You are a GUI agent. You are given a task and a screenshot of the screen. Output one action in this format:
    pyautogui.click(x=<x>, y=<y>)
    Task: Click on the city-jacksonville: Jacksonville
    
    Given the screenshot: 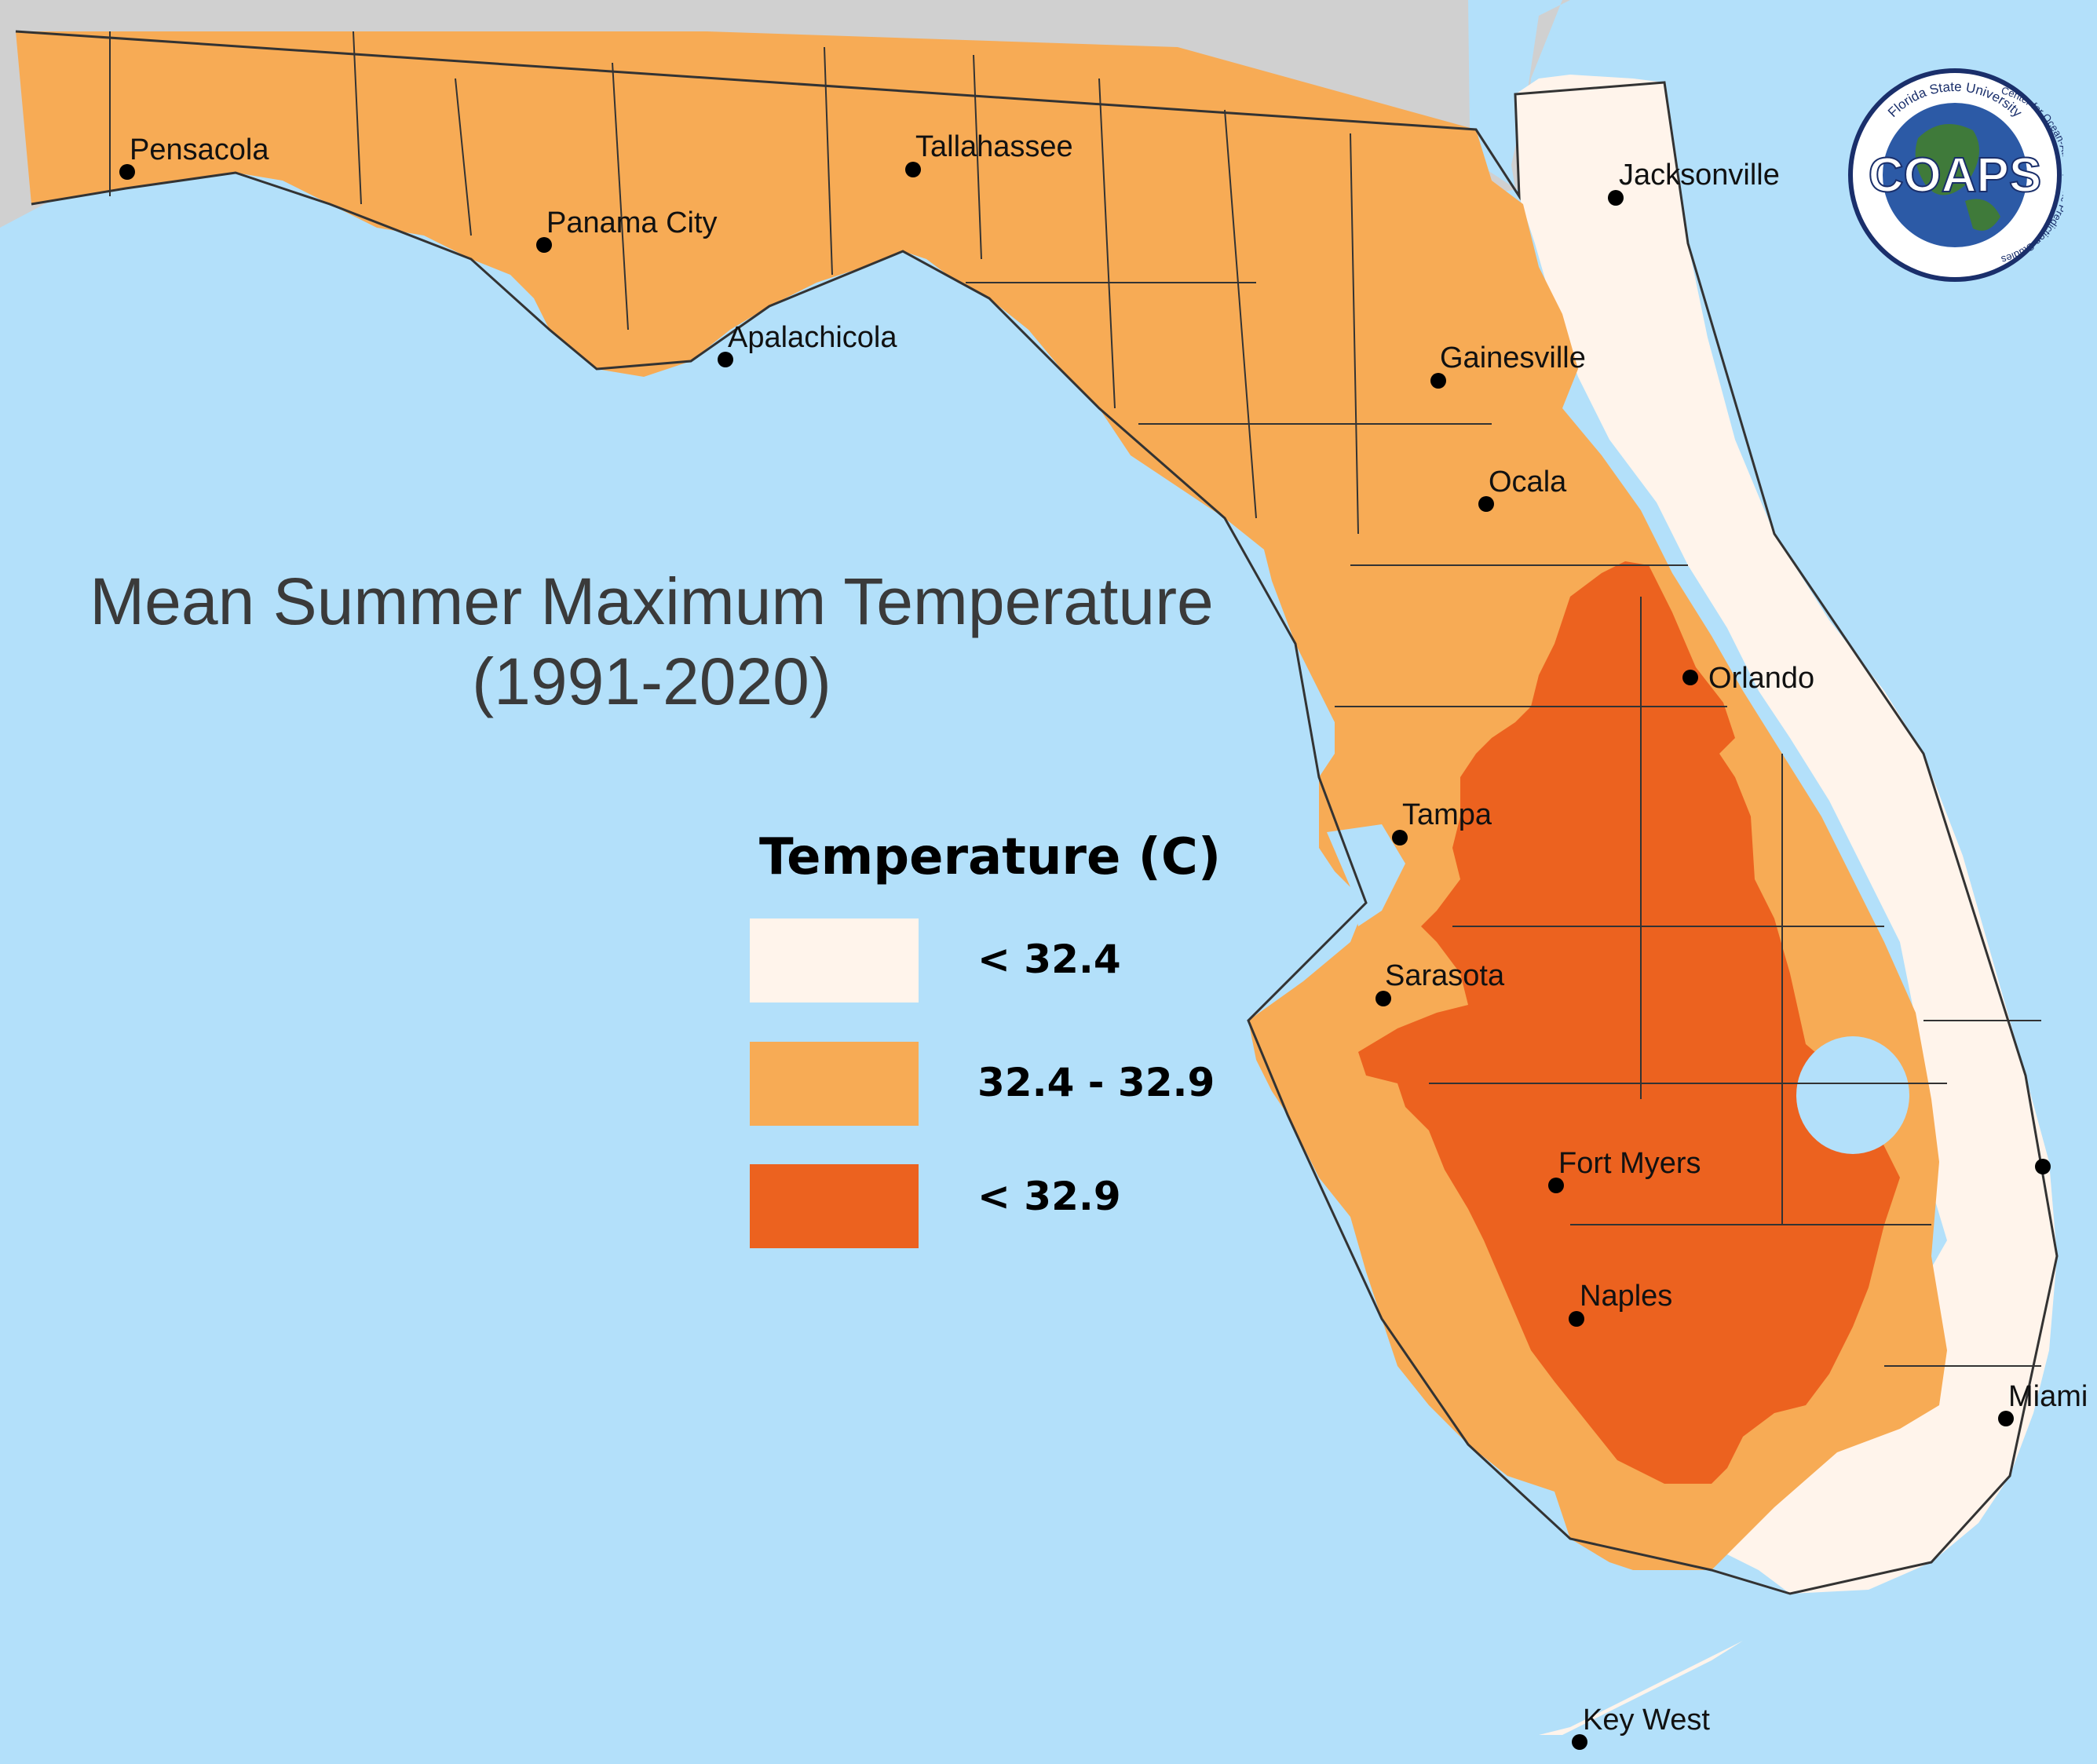 What is the action you would take?
    pyautogui.click(x=1694, y=182)
    